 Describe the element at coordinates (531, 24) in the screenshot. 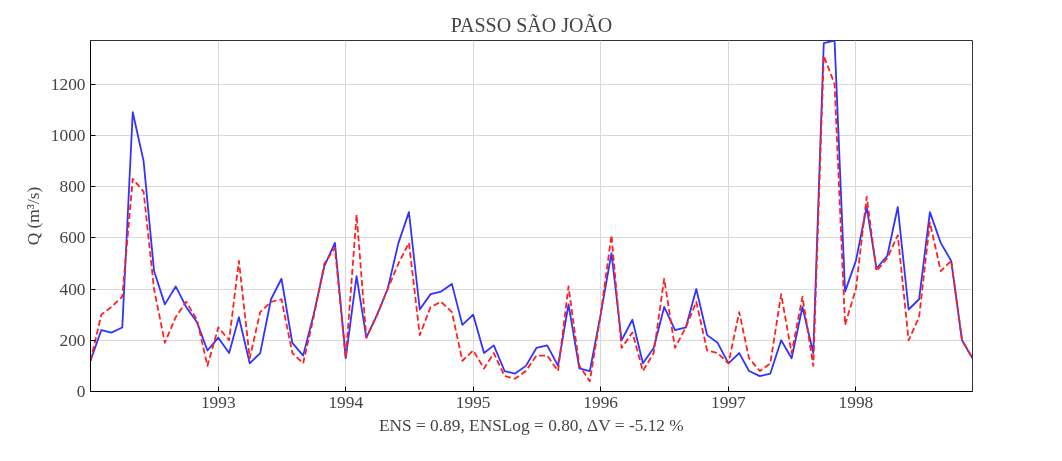

I see `chart-title: PASSO SÃO JOÃO` at that location.